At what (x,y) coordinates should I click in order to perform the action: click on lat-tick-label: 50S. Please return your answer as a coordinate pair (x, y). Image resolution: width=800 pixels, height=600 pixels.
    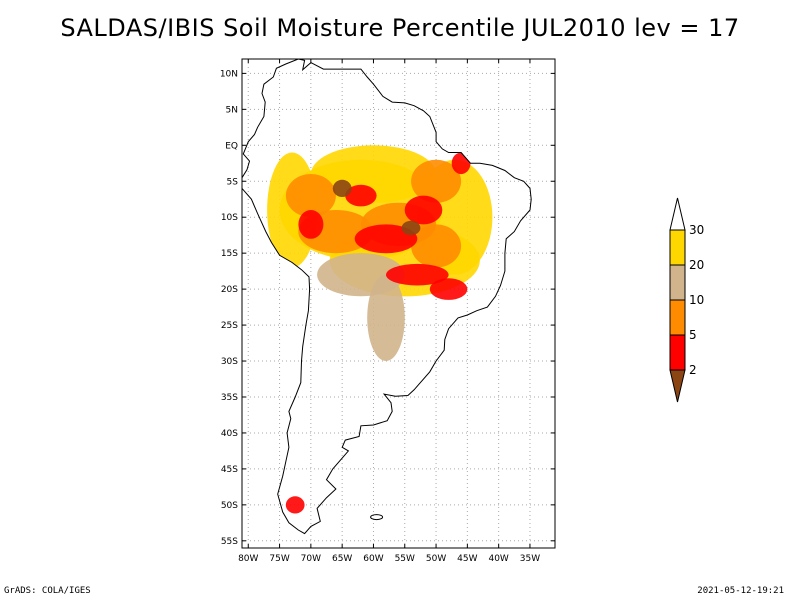
    Looking at the image, I should click on (229, 506).